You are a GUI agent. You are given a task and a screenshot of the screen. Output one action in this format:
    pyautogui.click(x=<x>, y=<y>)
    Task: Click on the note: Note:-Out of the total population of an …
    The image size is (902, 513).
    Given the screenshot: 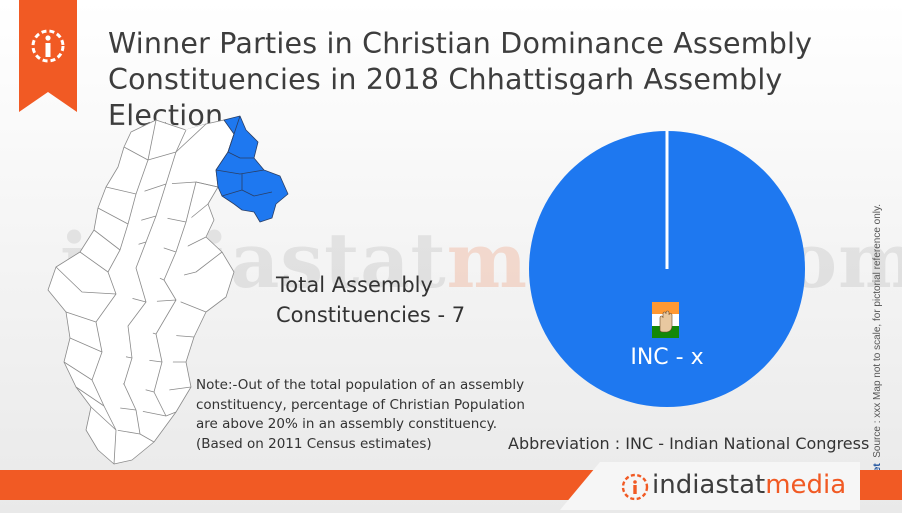 What is the action you would take?
    pyautogui.click(x=366, y=415)
    